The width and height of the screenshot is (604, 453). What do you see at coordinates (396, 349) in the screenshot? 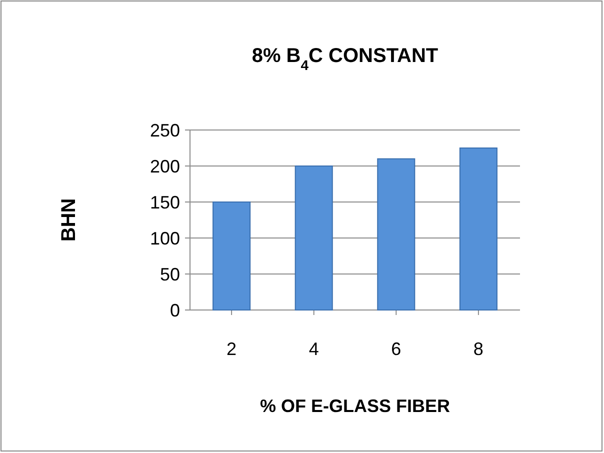
I see `x-tick-label: 6` at bounding box center [396, 349].